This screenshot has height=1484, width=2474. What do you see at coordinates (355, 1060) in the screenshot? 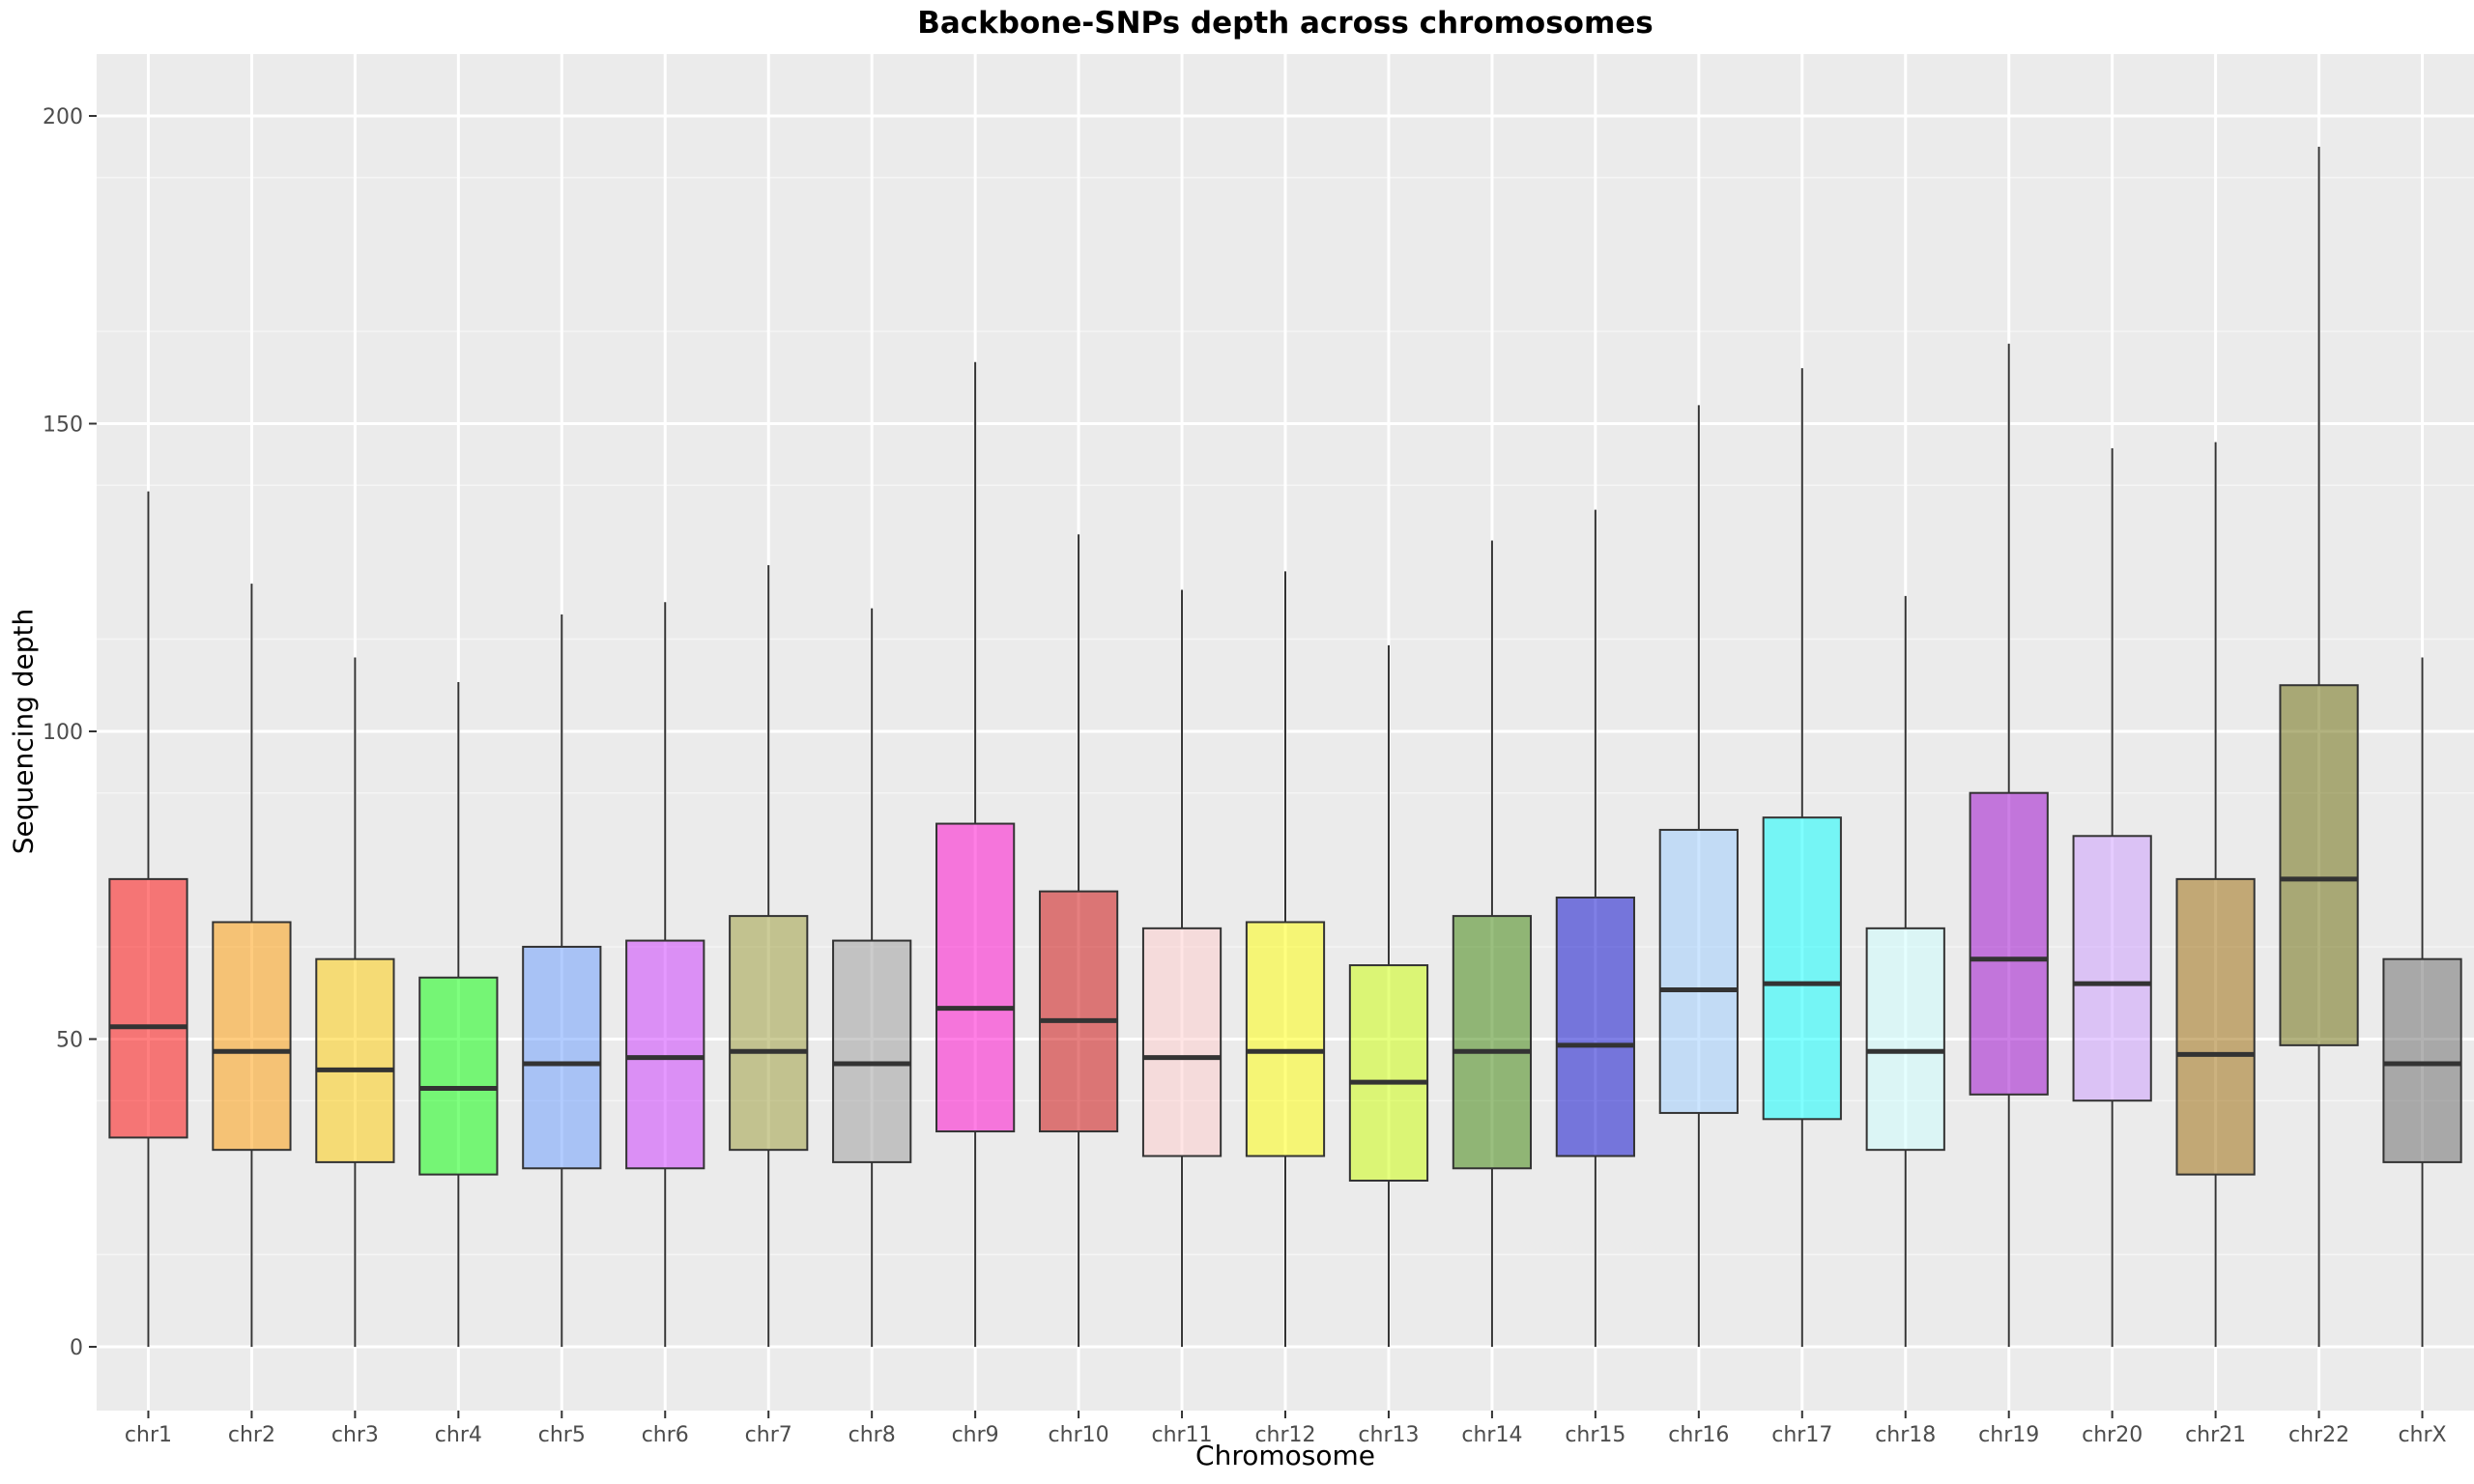
I see `box-chr3` at bounding box center [355, 1060].